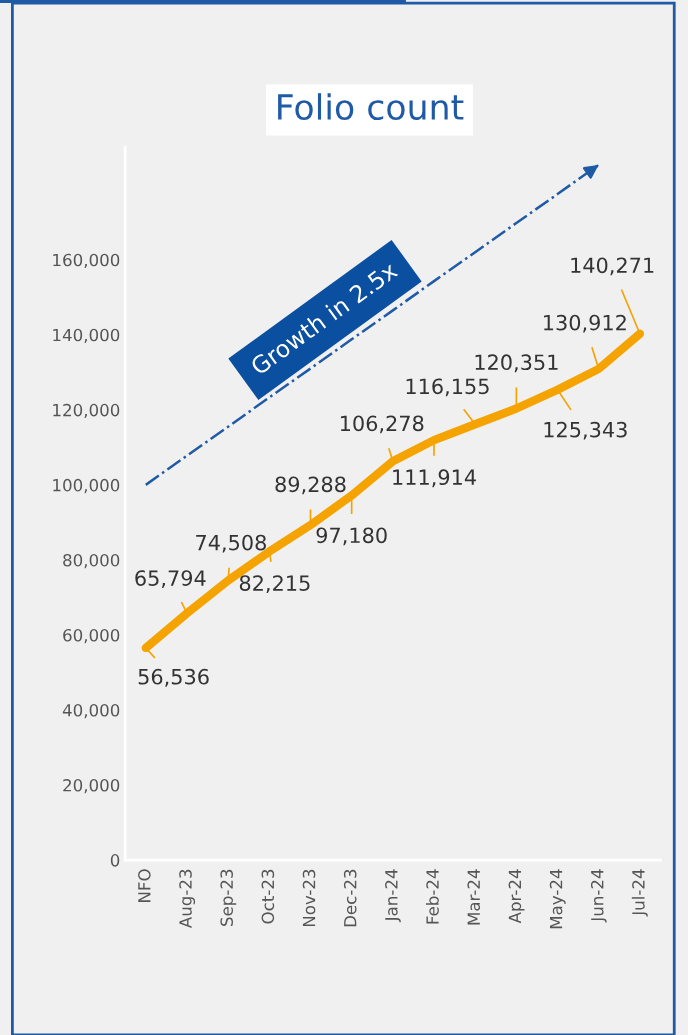 The image size is (688, 1035). Describe the element at coordinates (639, 893) in the screenshot. I see `x-tick-label: Jul-24` at that location.